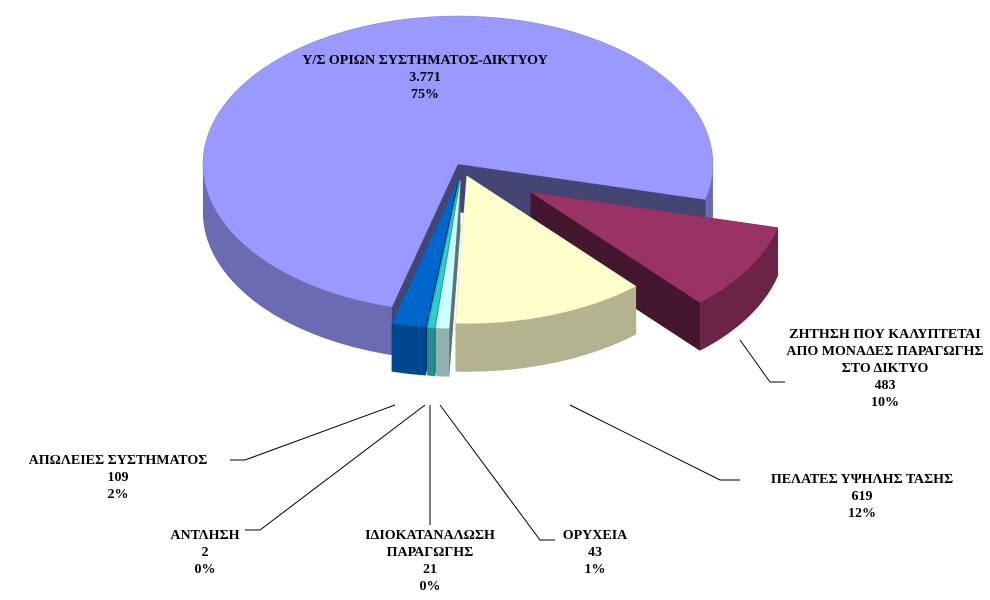  I want to click on category-label: ΑΠΩΛΕΙΕΣ ΣΥΣΤΗΜΑΤΟΣ, so click(118, 460).